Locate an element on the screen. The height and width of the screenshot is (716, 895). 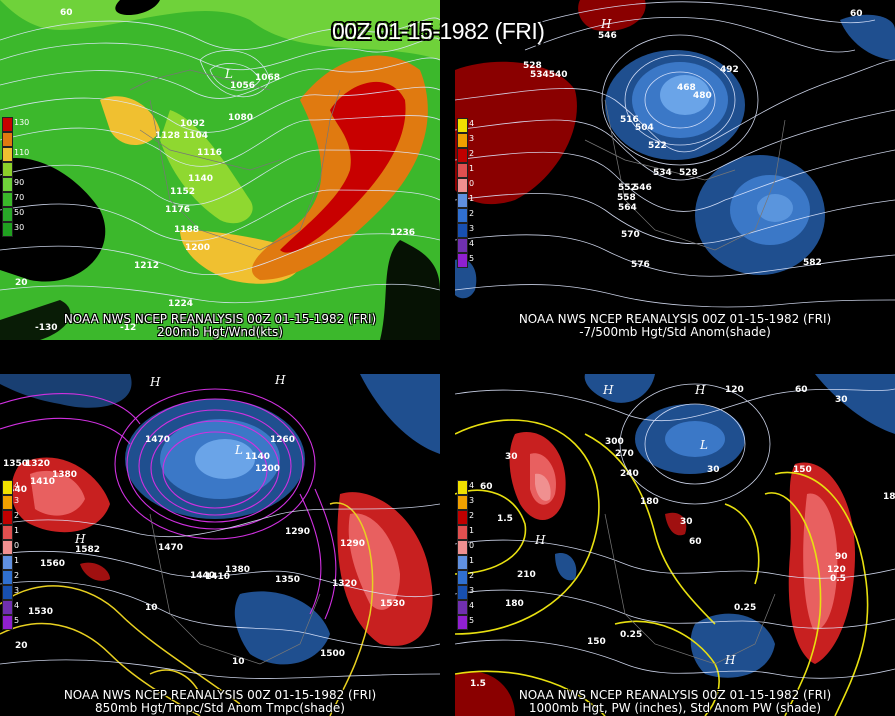
svg-text: 1188 is located at coordinates (186, 230).